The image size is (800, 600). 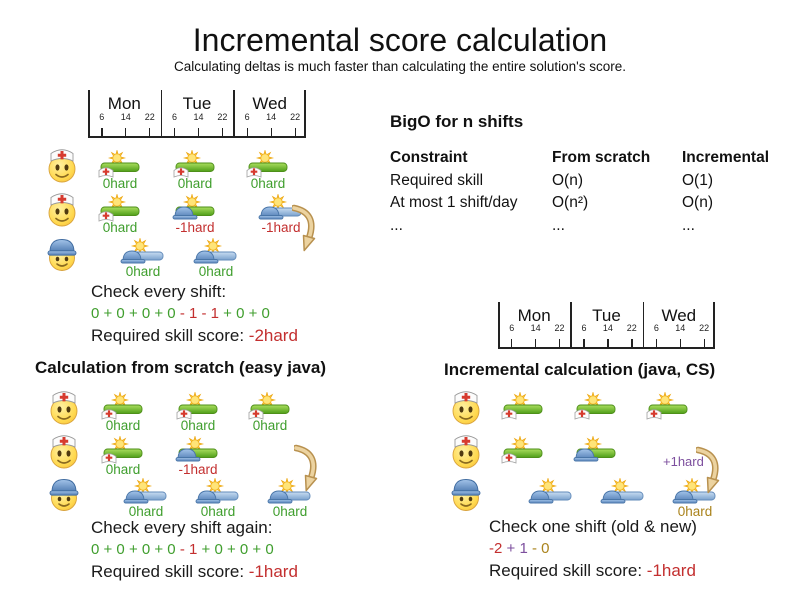 What do you see at coordinates (181, 367) in the screenshot?
I see `section-heading-from-scratch: Calculation from scratch (easy java)` at bounding box center [181, 367].